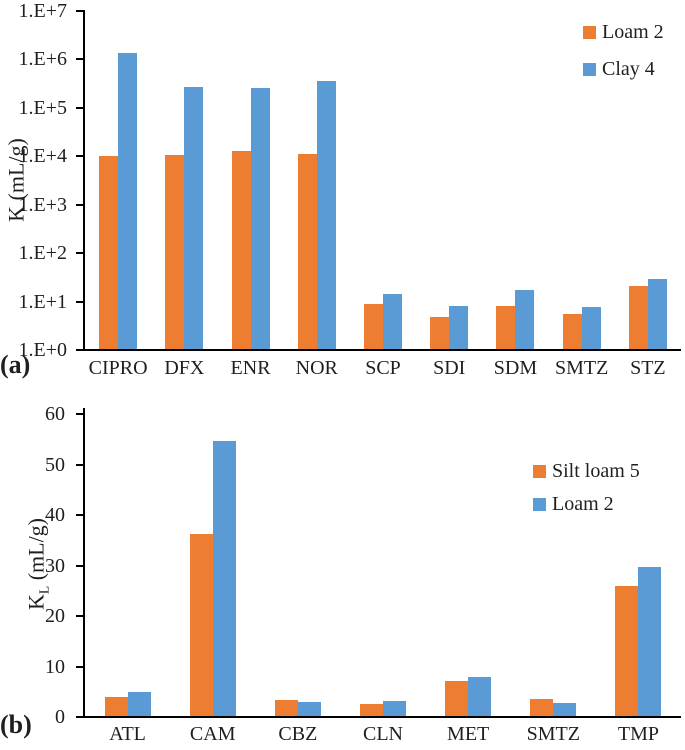 The width and height of the screenshot is (685, 750). Describe the element at coordinates (43, 156) in the screenshot. I see `y-tick-label-a: 1.E+4` at that location.